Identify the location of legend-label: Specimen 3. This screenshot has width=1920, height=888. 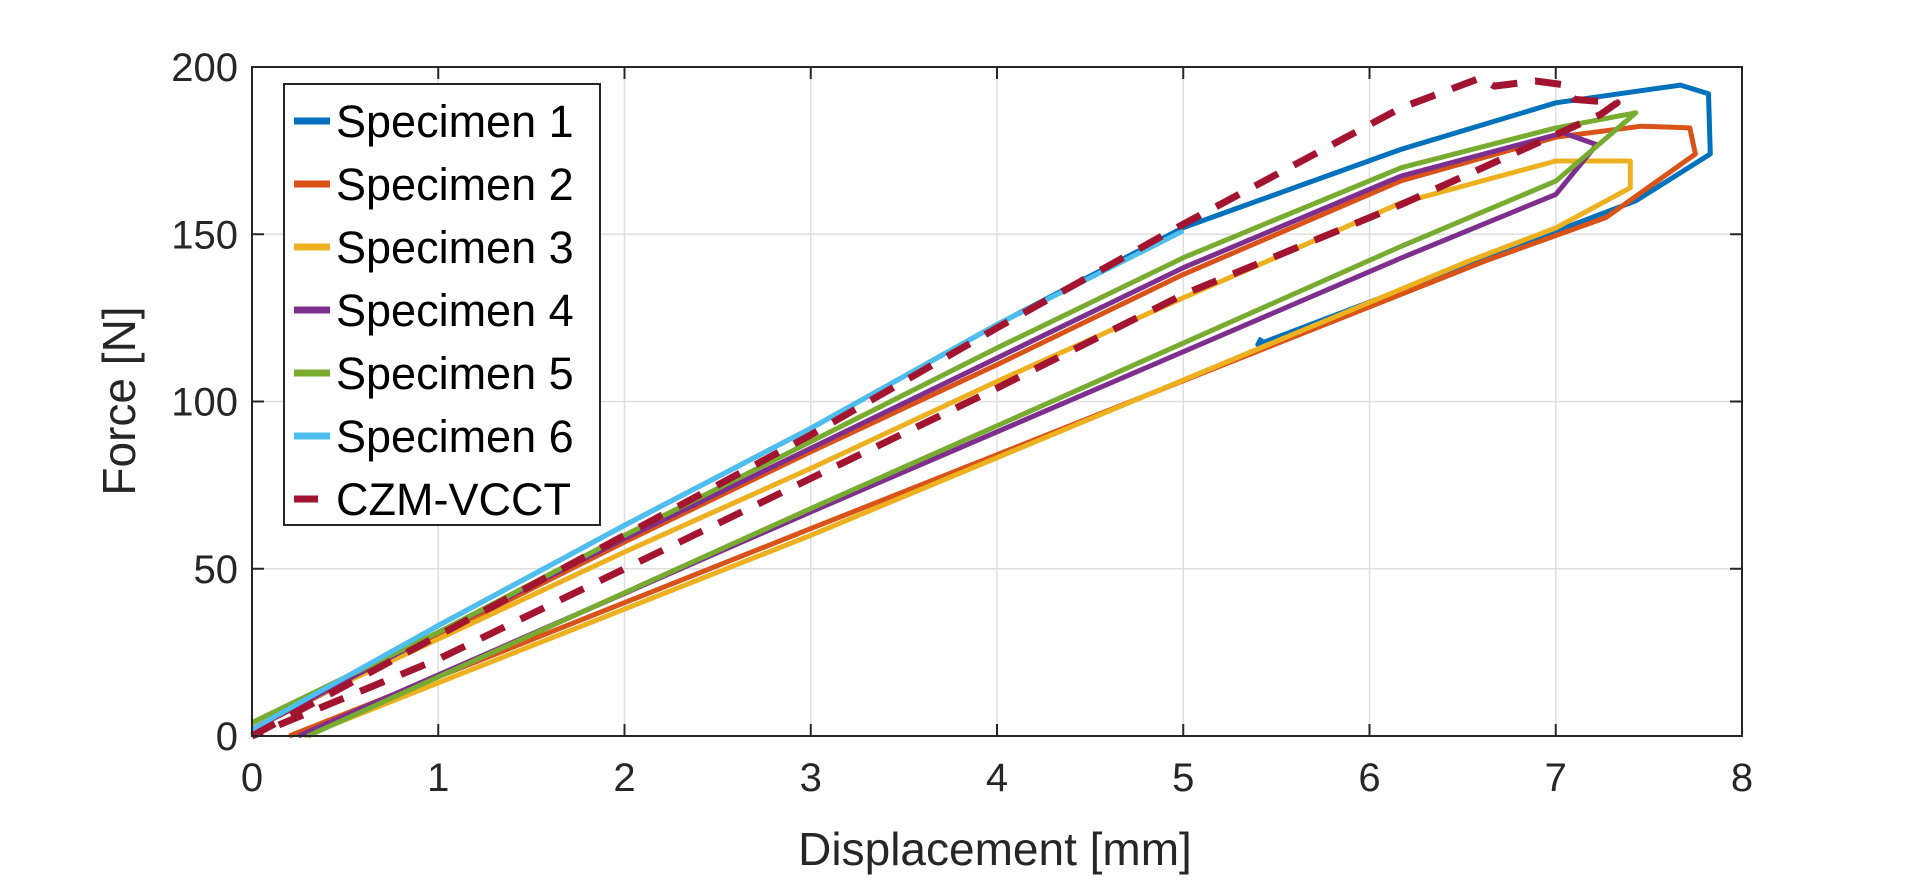
(455, 247).